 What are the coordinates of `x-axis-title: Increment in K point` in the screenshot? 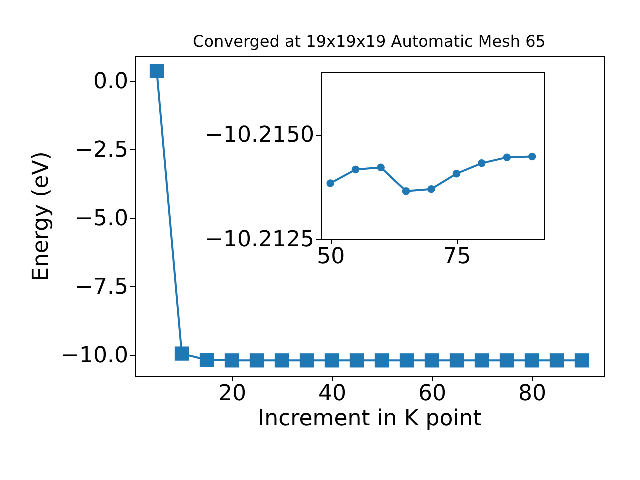 It's located at (370, 419).